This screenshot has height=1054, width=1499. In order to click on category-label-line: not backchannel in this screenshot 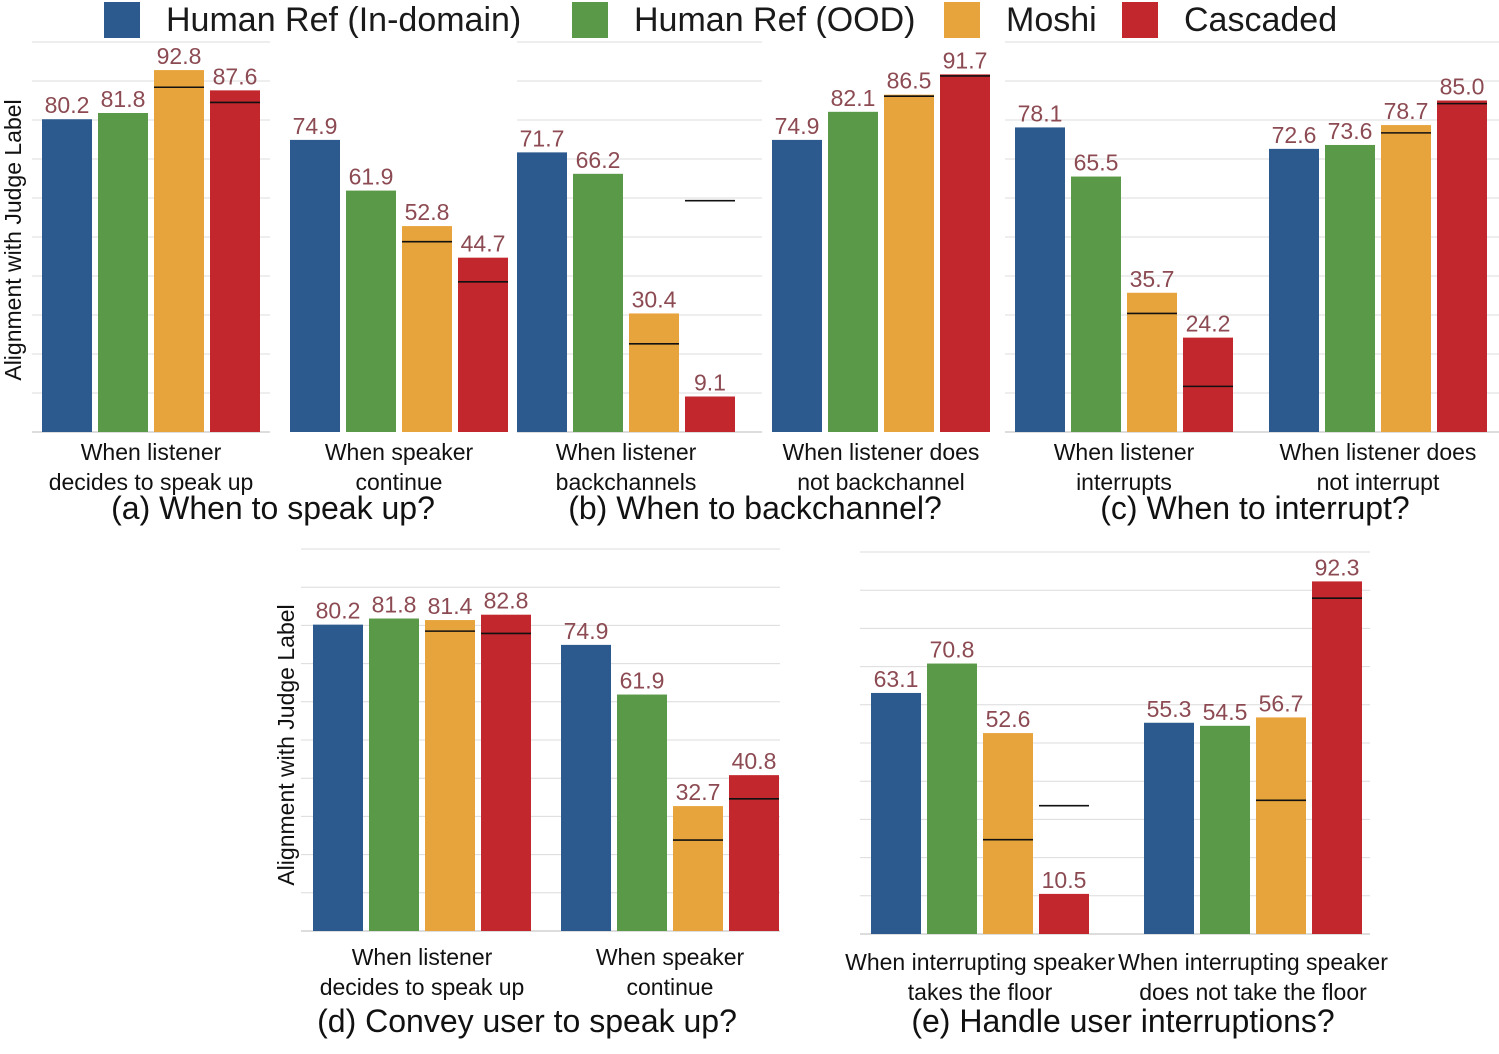, I will do `click(881, 482)`.